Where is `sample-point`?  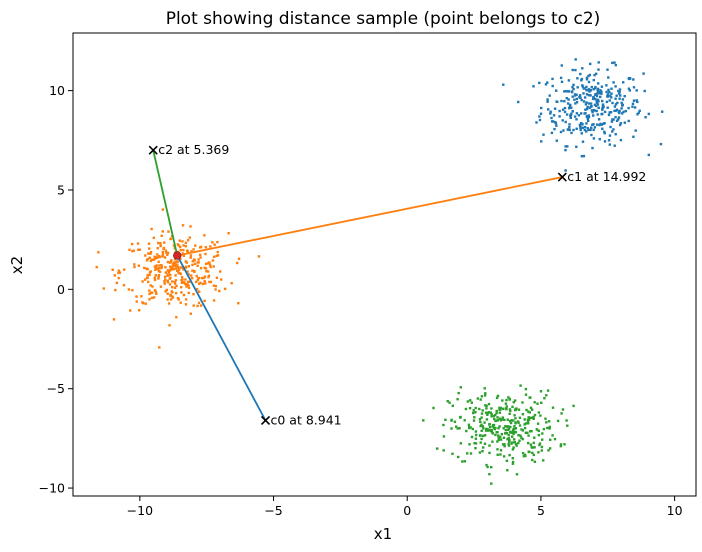 sample-point is located at coordinates (177, 255).